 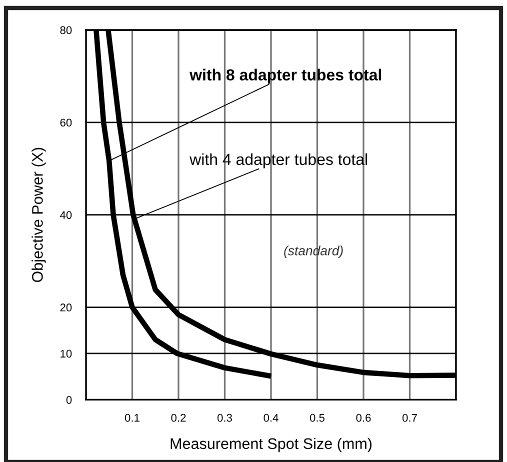 I want to click on y-tick-label: 20, so click(x=66, y=308).